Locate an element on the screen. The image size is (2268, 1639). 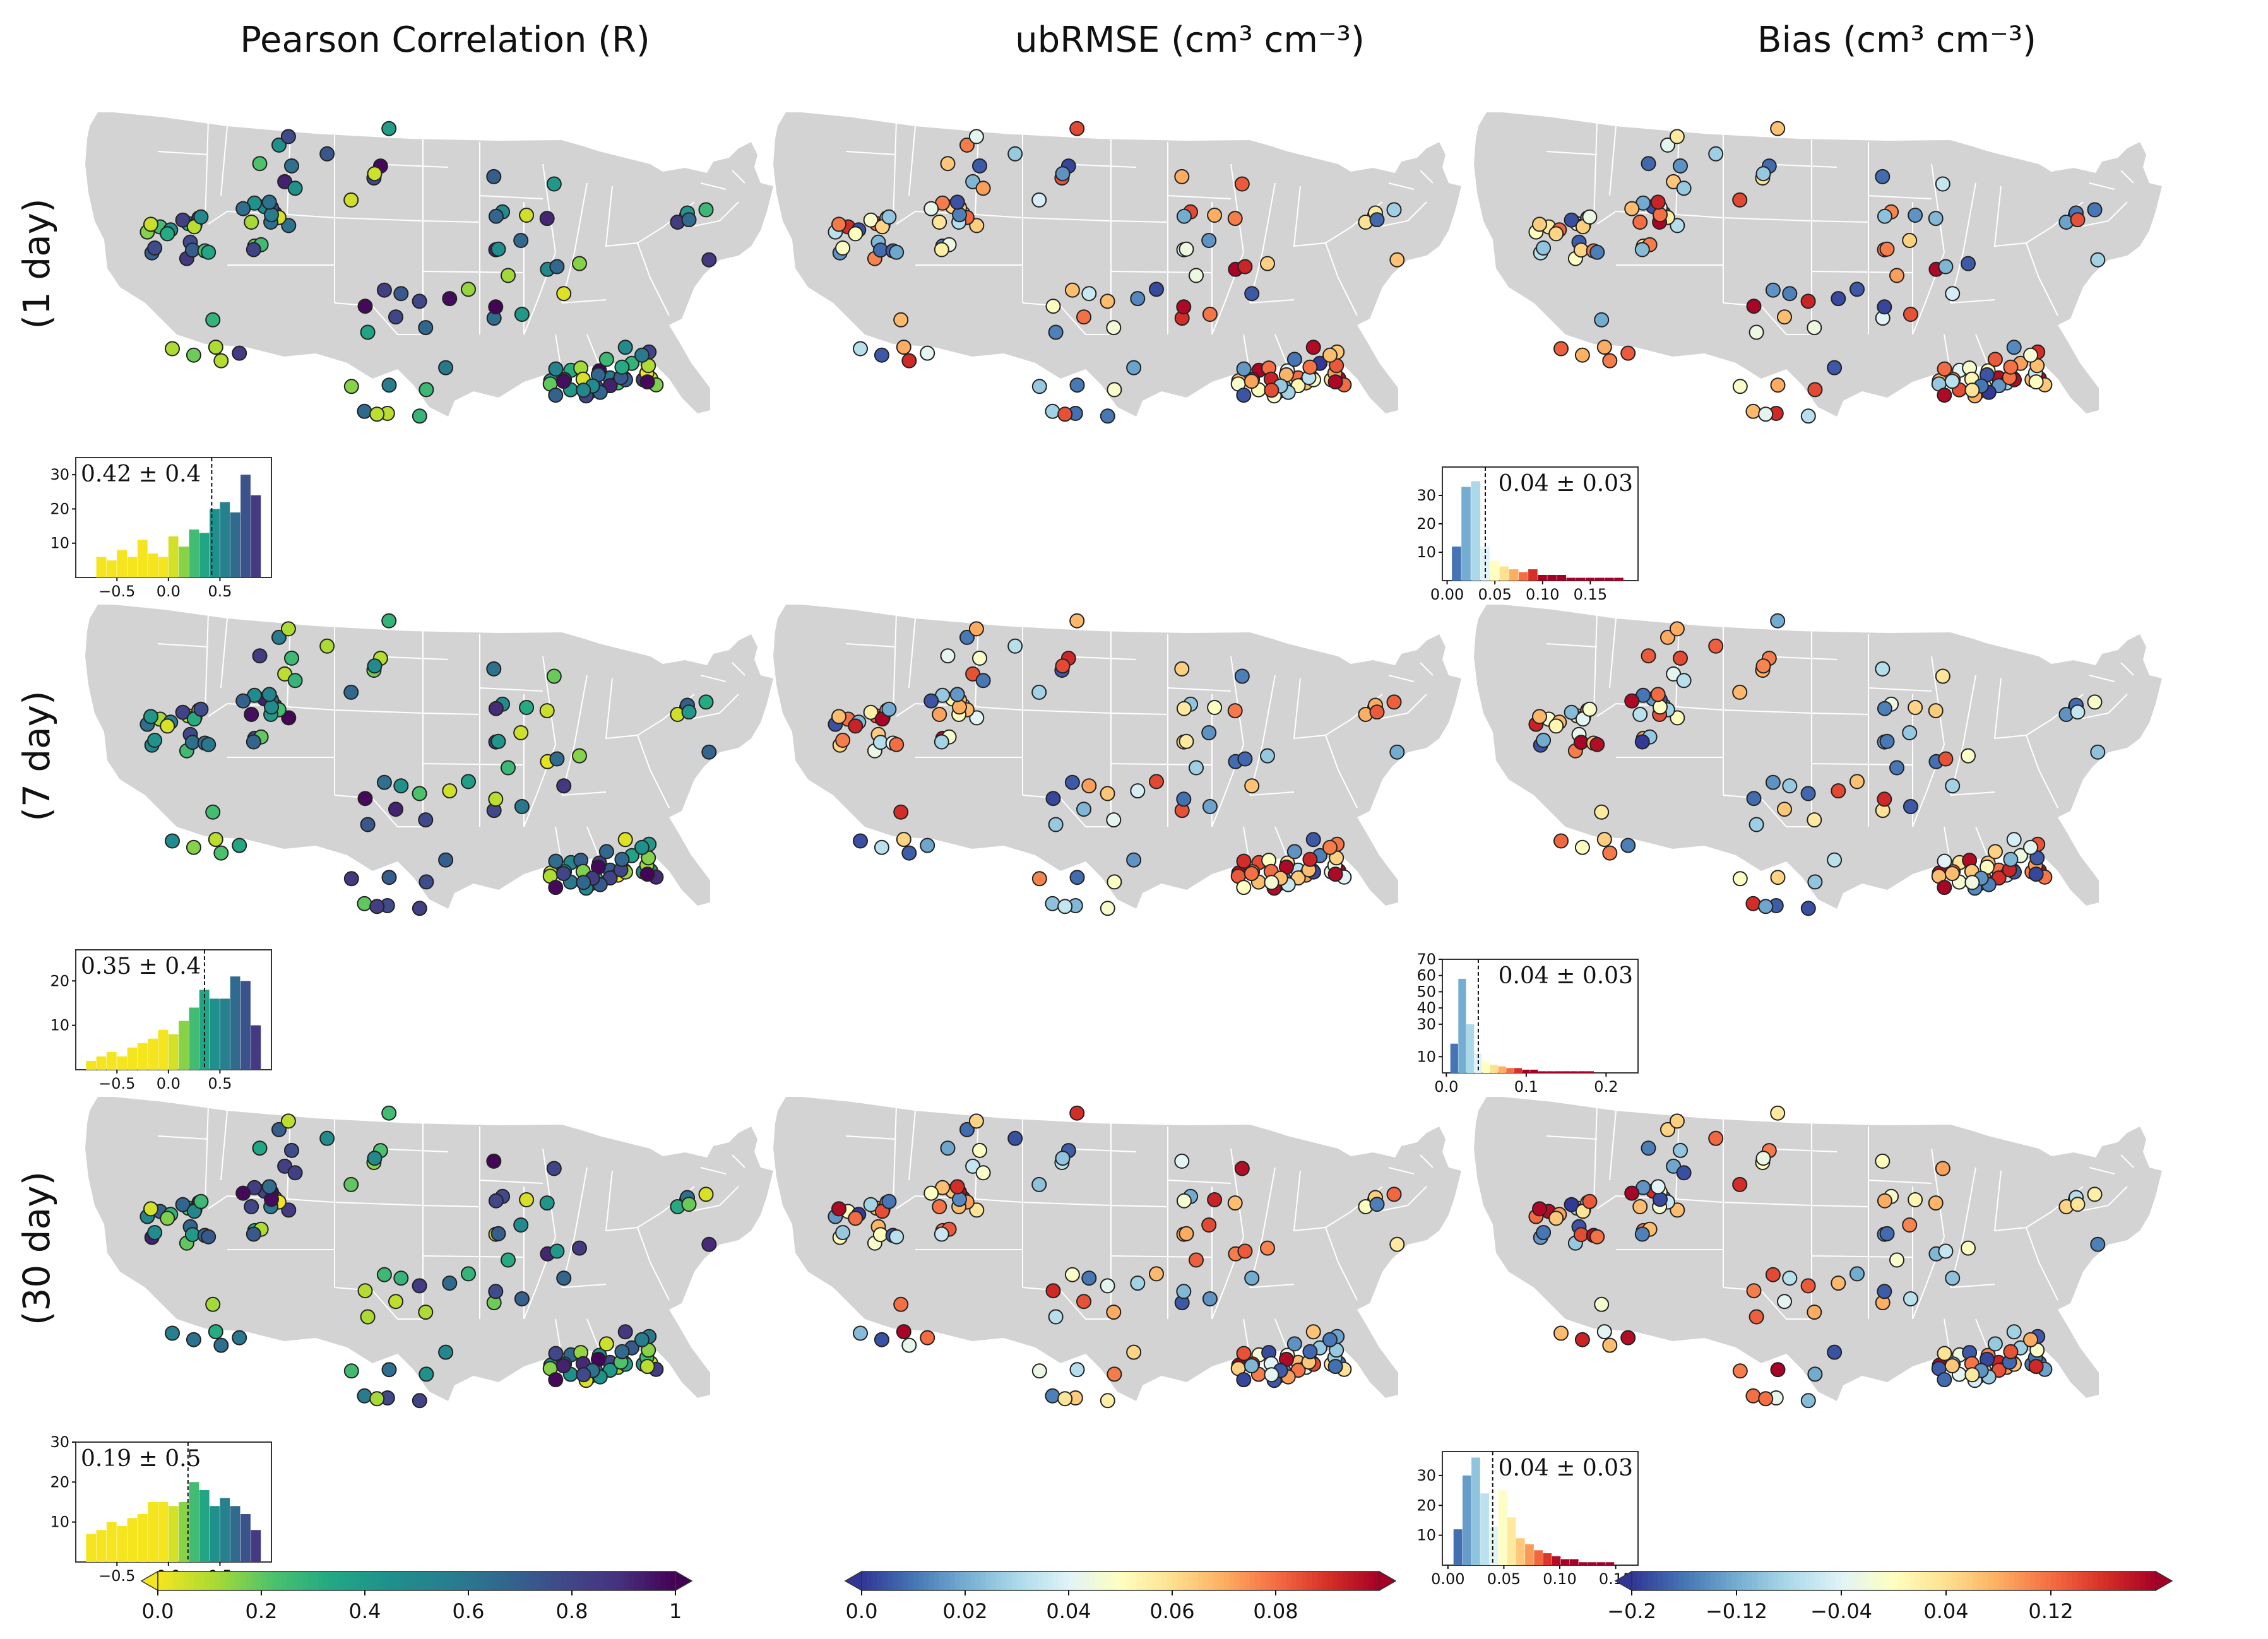
colorbar-extend-max is located at coordinates (2164, 1581).